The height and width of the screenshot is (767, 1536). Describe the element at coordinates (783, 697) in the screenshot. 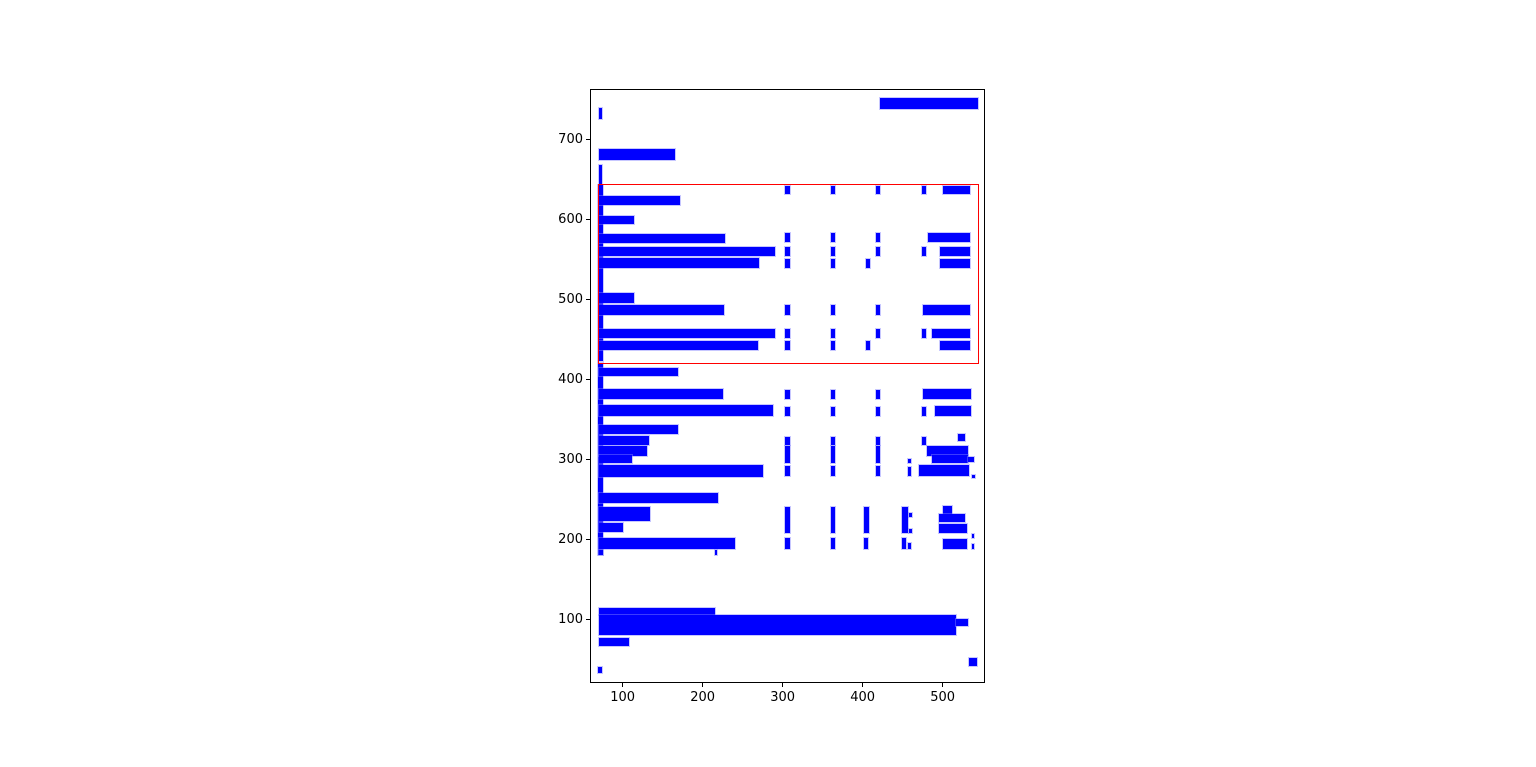

I see `x-tick-label: 300` at that location.